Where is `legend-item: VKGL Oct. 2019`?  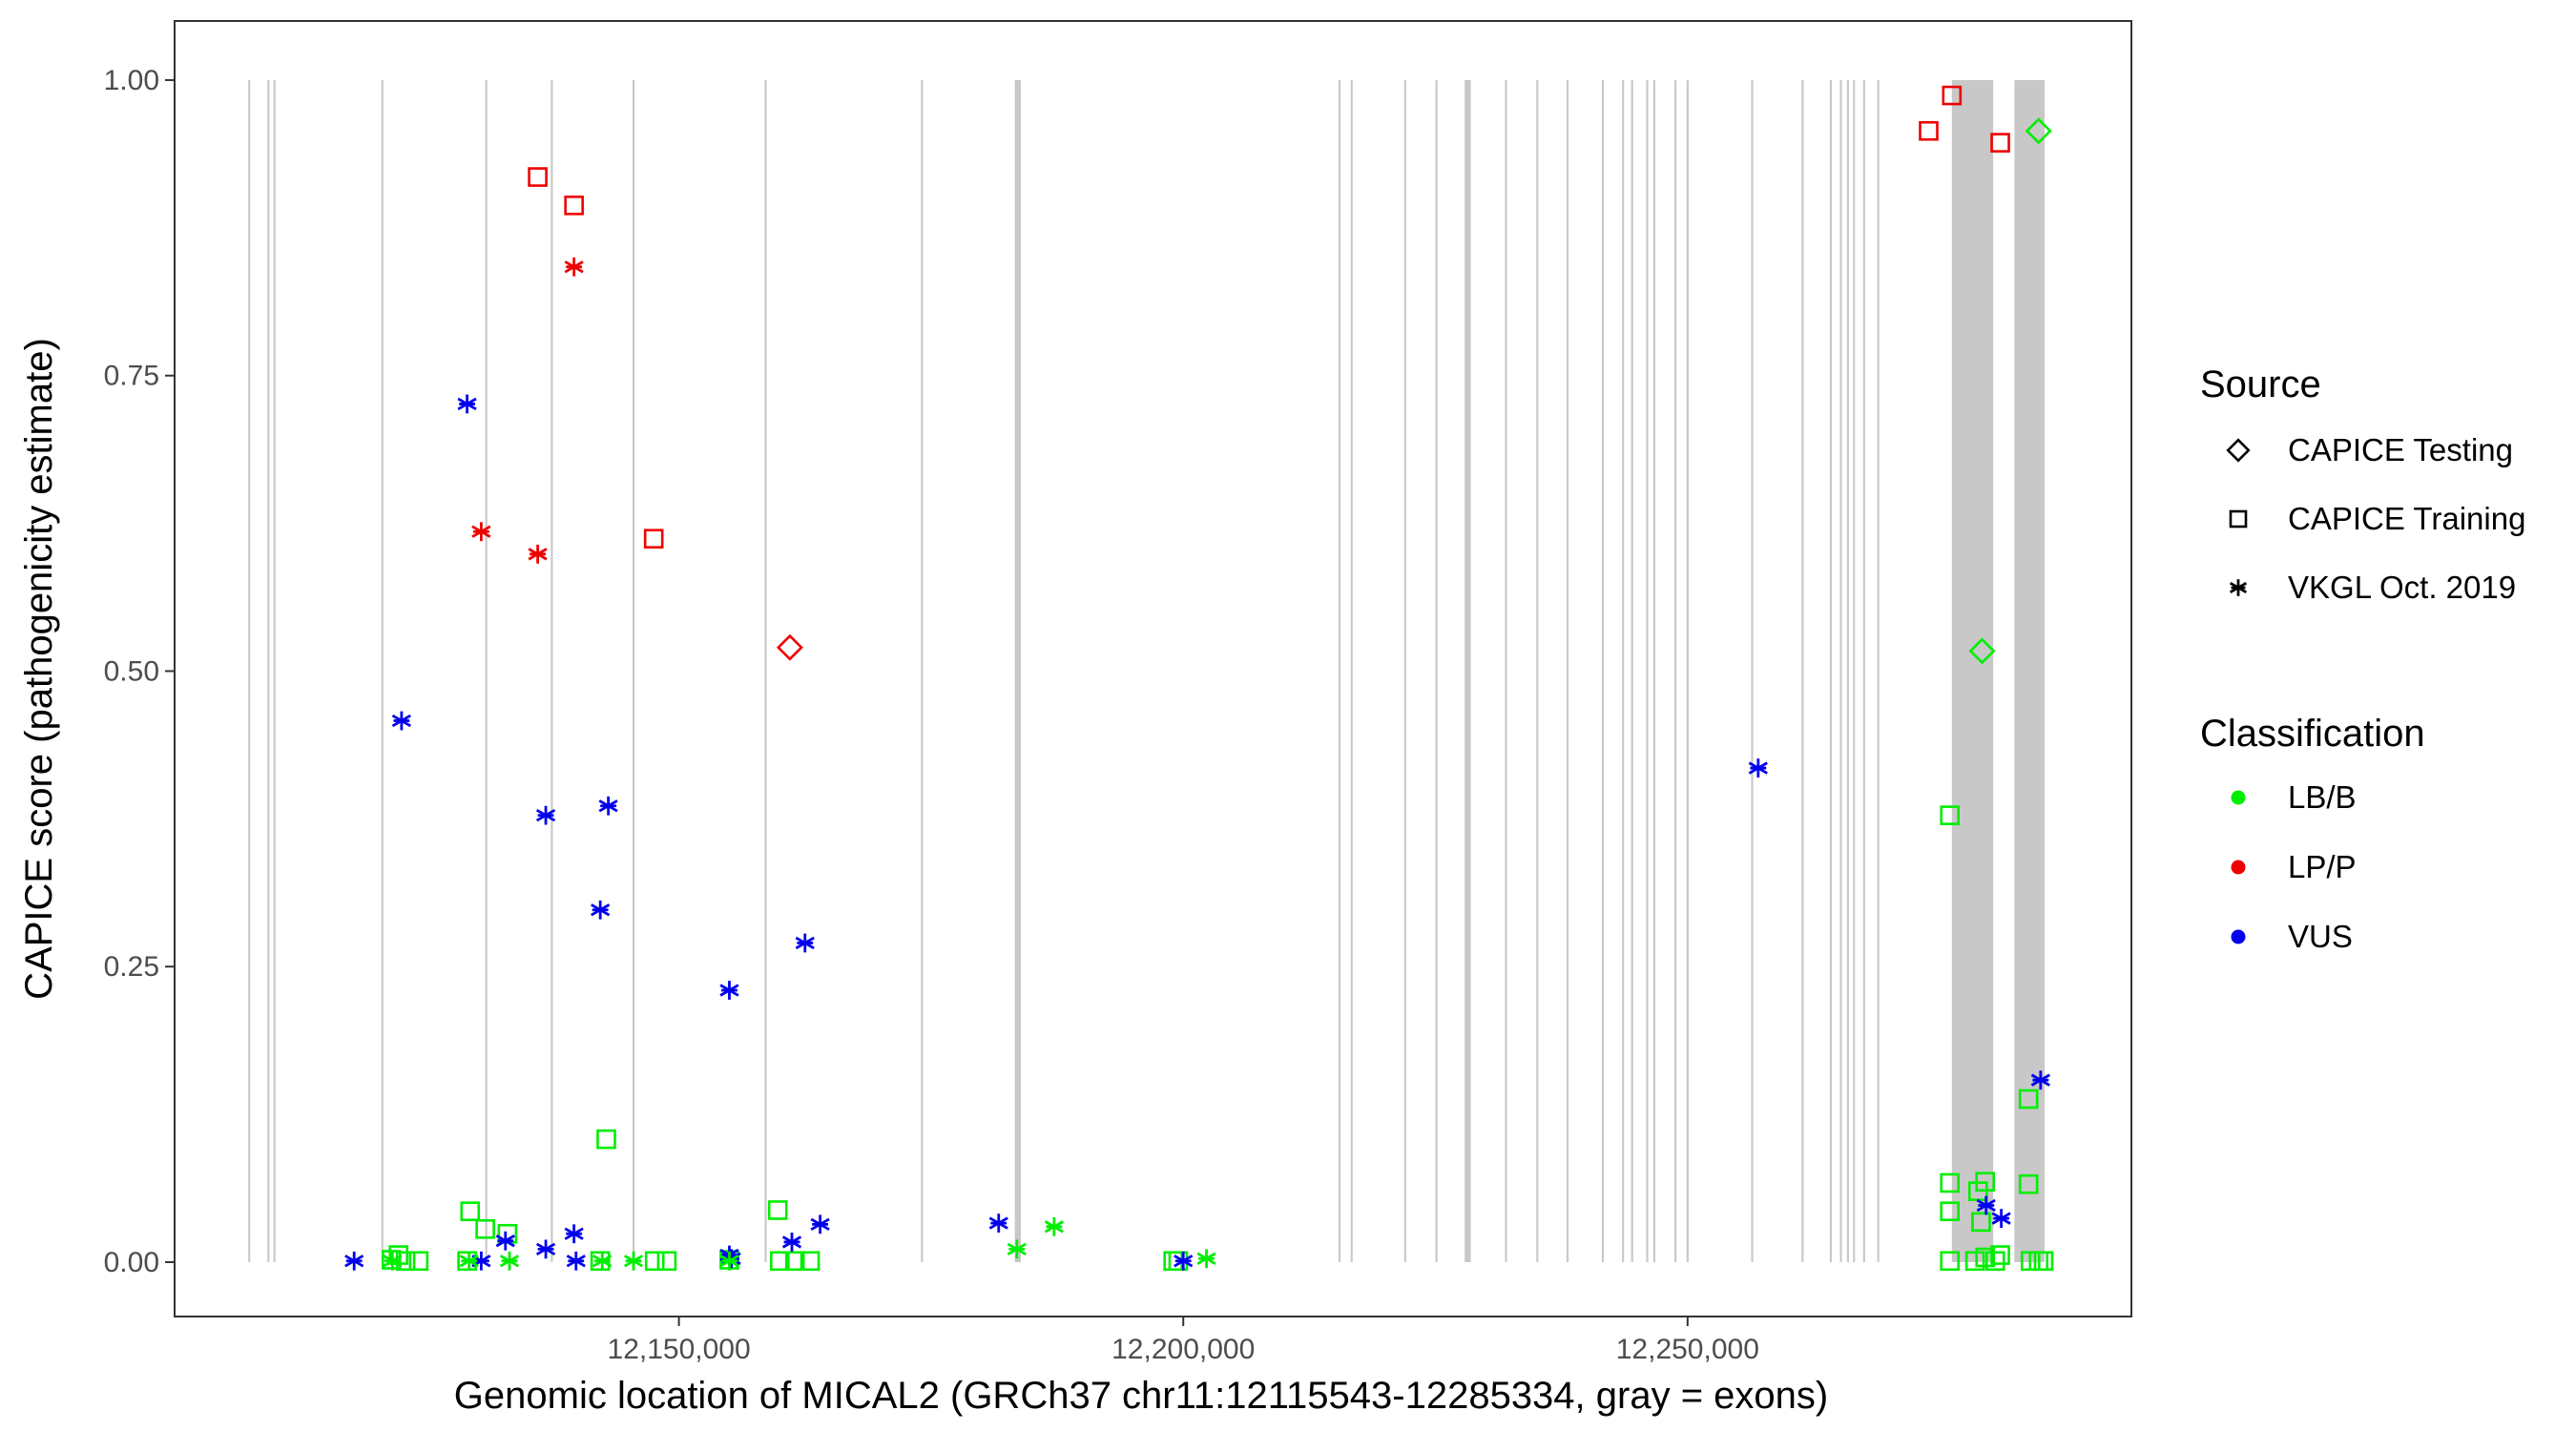 legend-item: VKGL Oct. 2019 is located at coordinates (2372, 587).